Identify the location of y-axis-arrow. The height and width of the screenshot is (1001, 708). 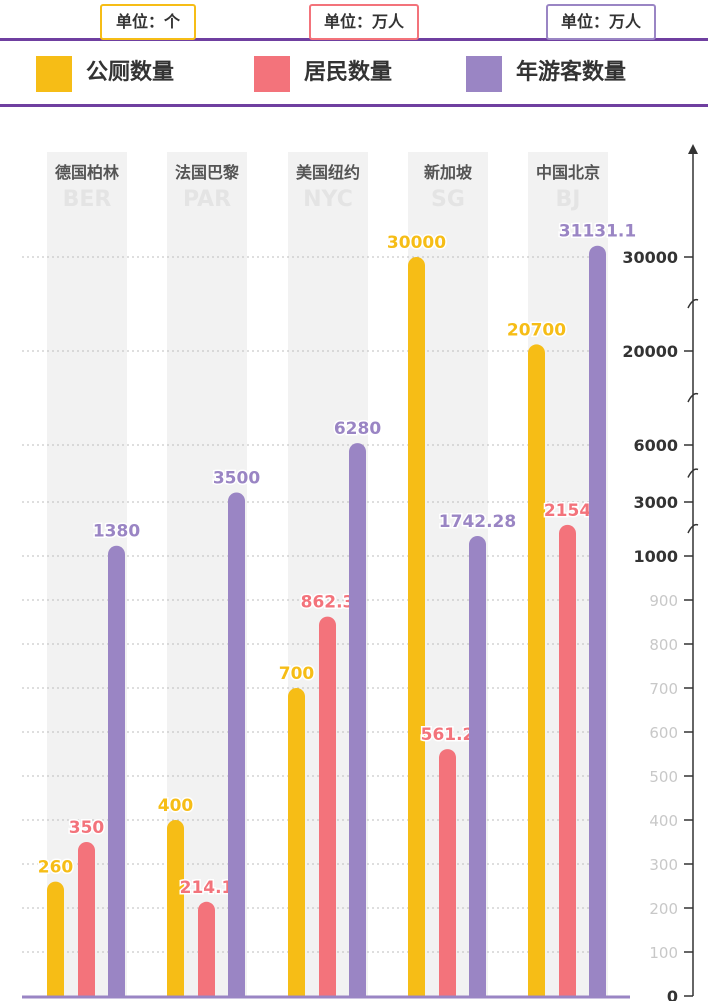
(693, 149).